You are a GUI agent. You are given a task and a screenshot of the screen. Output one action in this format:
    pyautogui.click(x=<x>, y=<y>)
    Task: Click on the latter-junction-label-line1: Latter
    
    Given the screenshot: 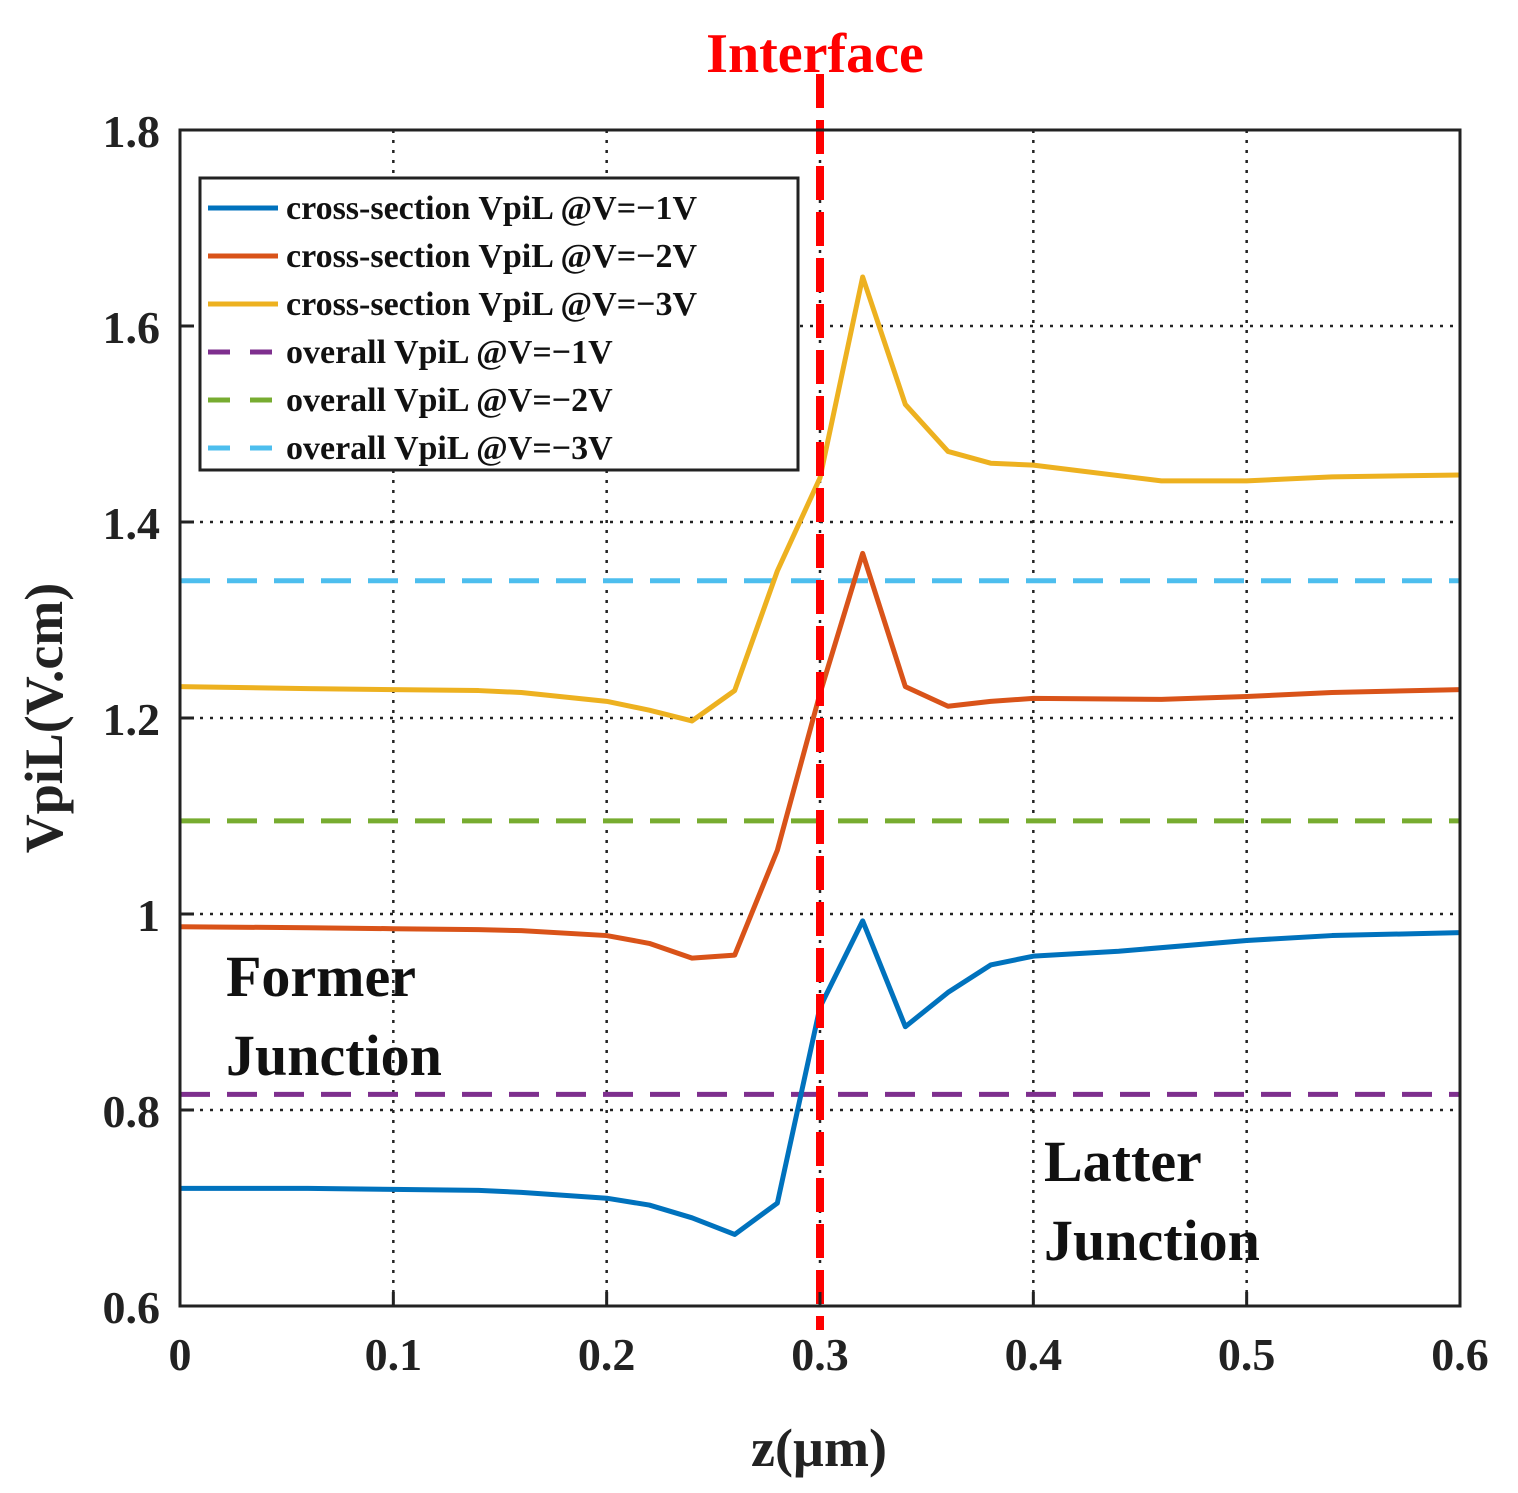 What is the action you would take?
    pyautogui.click(x=1123, y=1161)
    